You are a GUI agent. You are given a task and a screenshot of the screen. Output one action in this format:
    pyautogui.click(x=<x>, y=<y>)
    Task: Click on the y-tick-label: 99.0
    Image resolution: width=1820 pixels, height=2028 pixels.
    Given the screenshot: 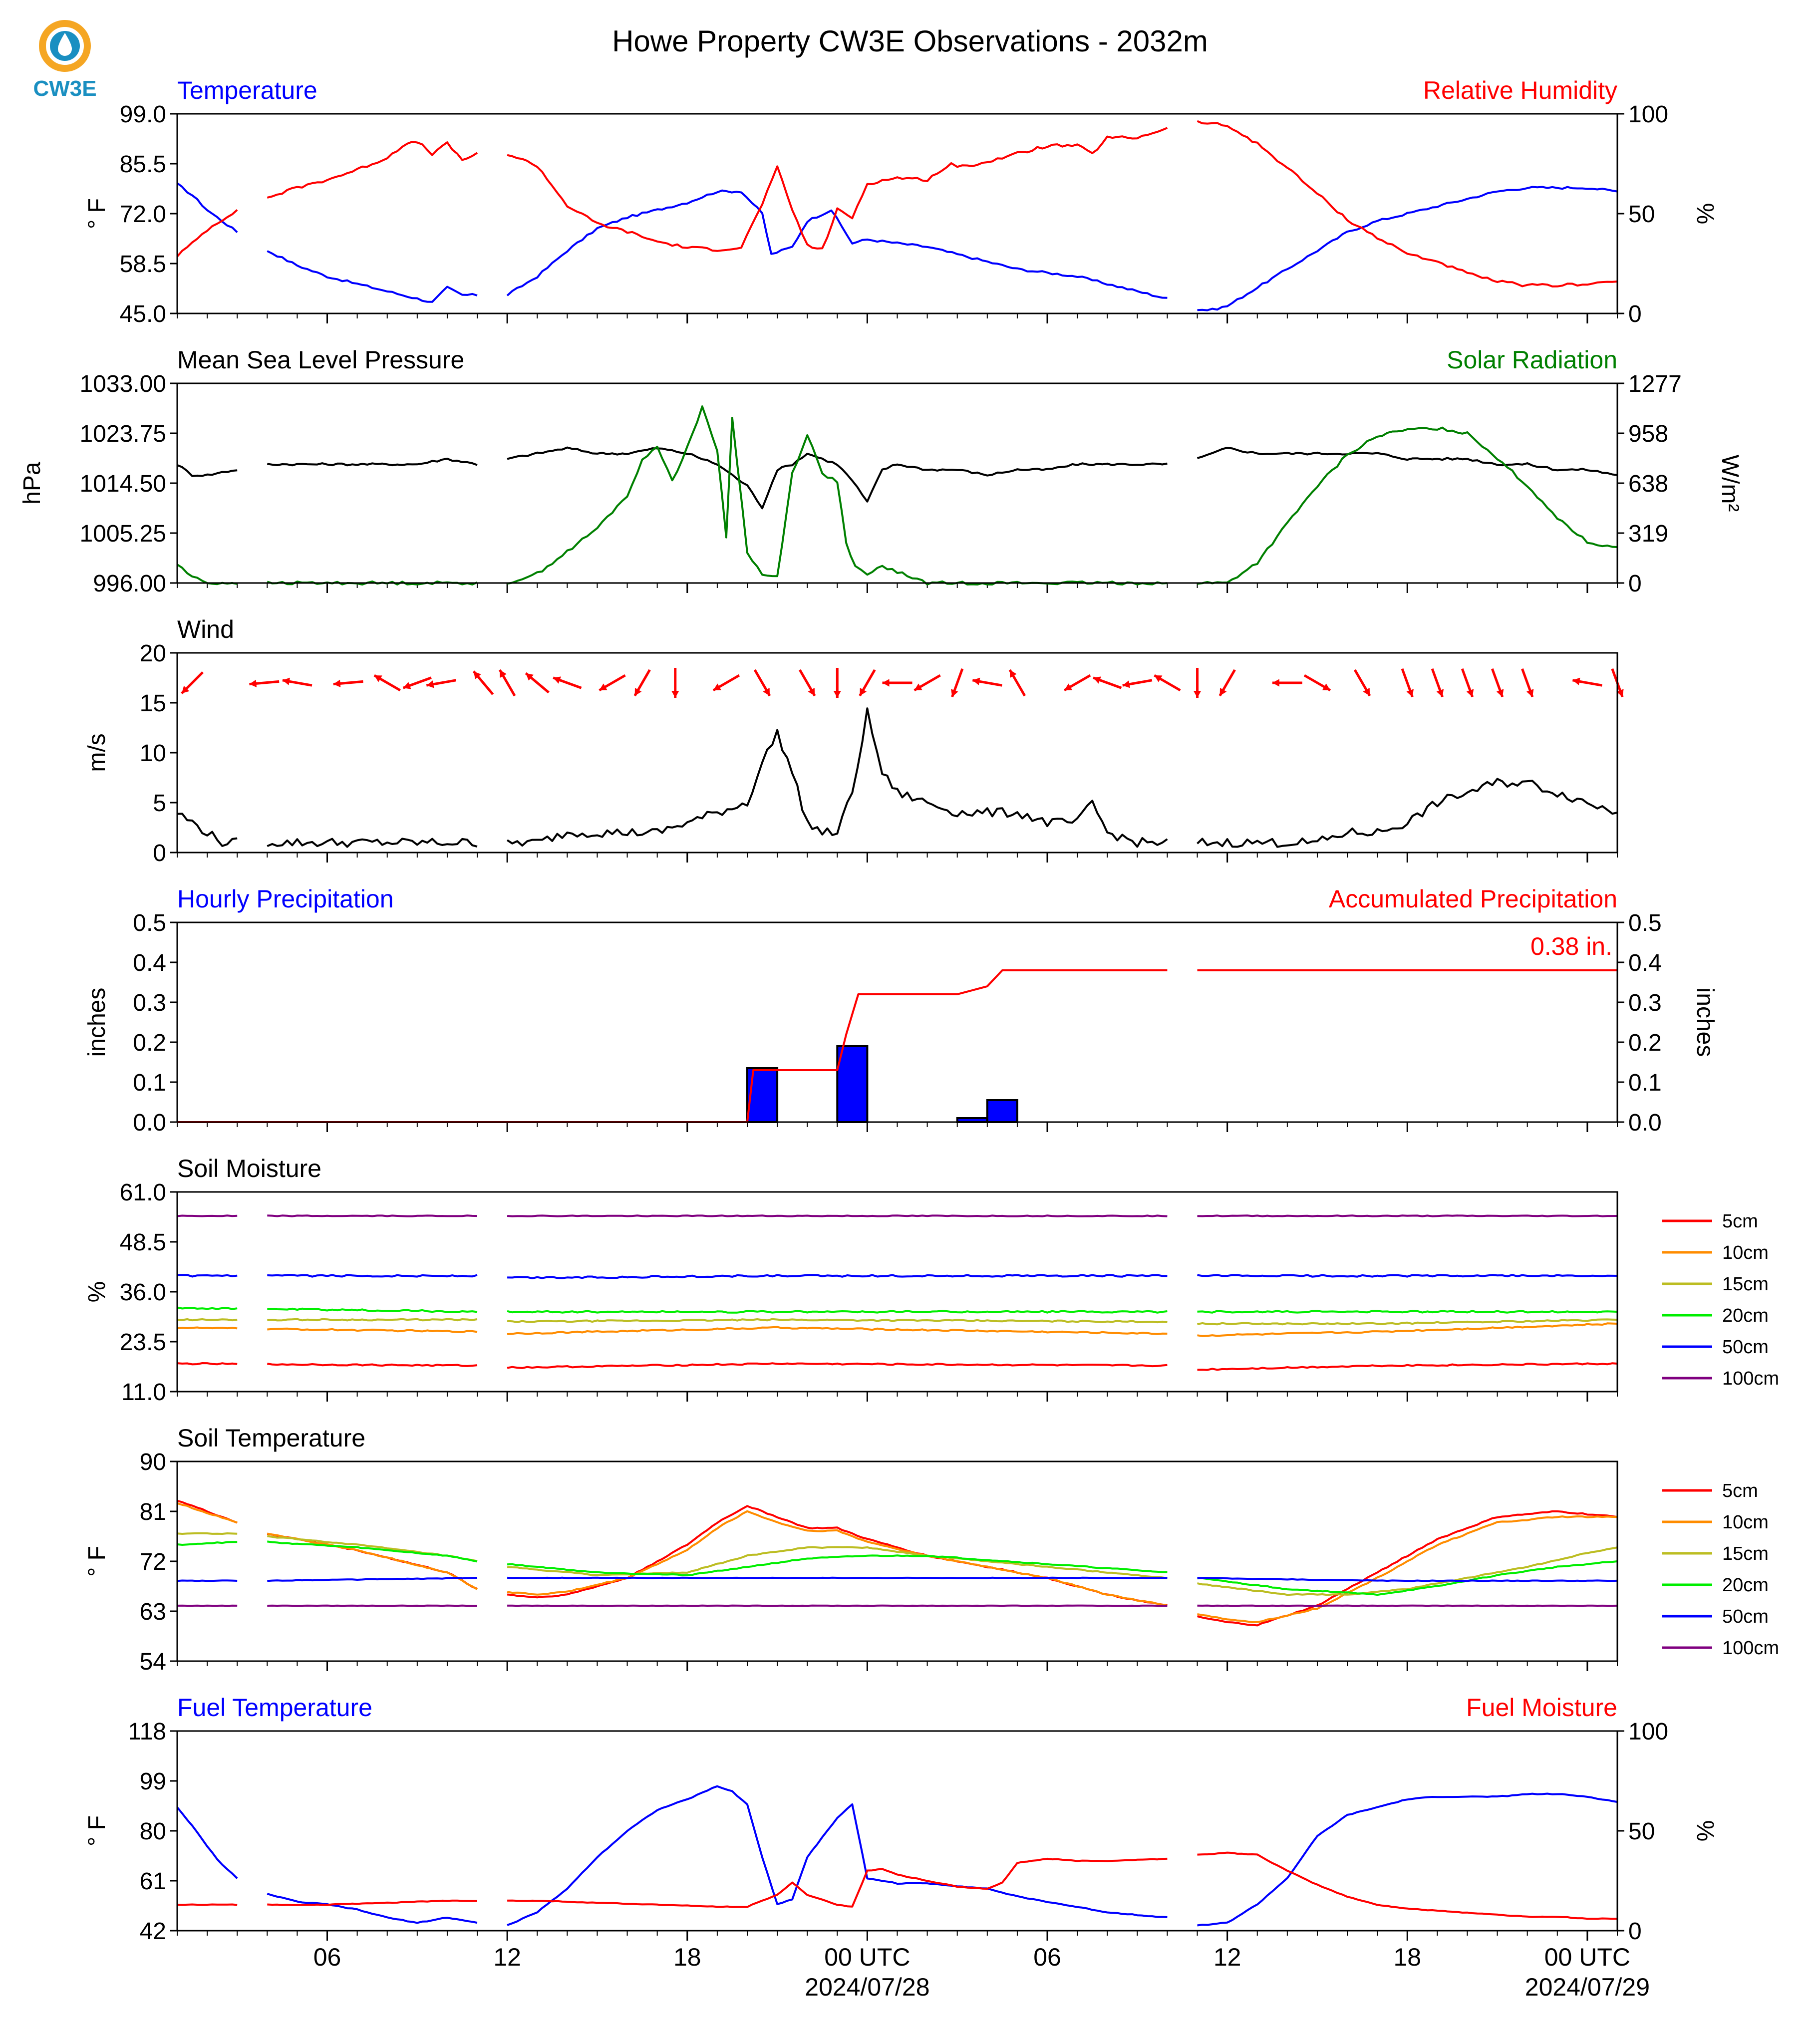 What is the action you would take?
    pyautogui.click(x=143, y=114)
    